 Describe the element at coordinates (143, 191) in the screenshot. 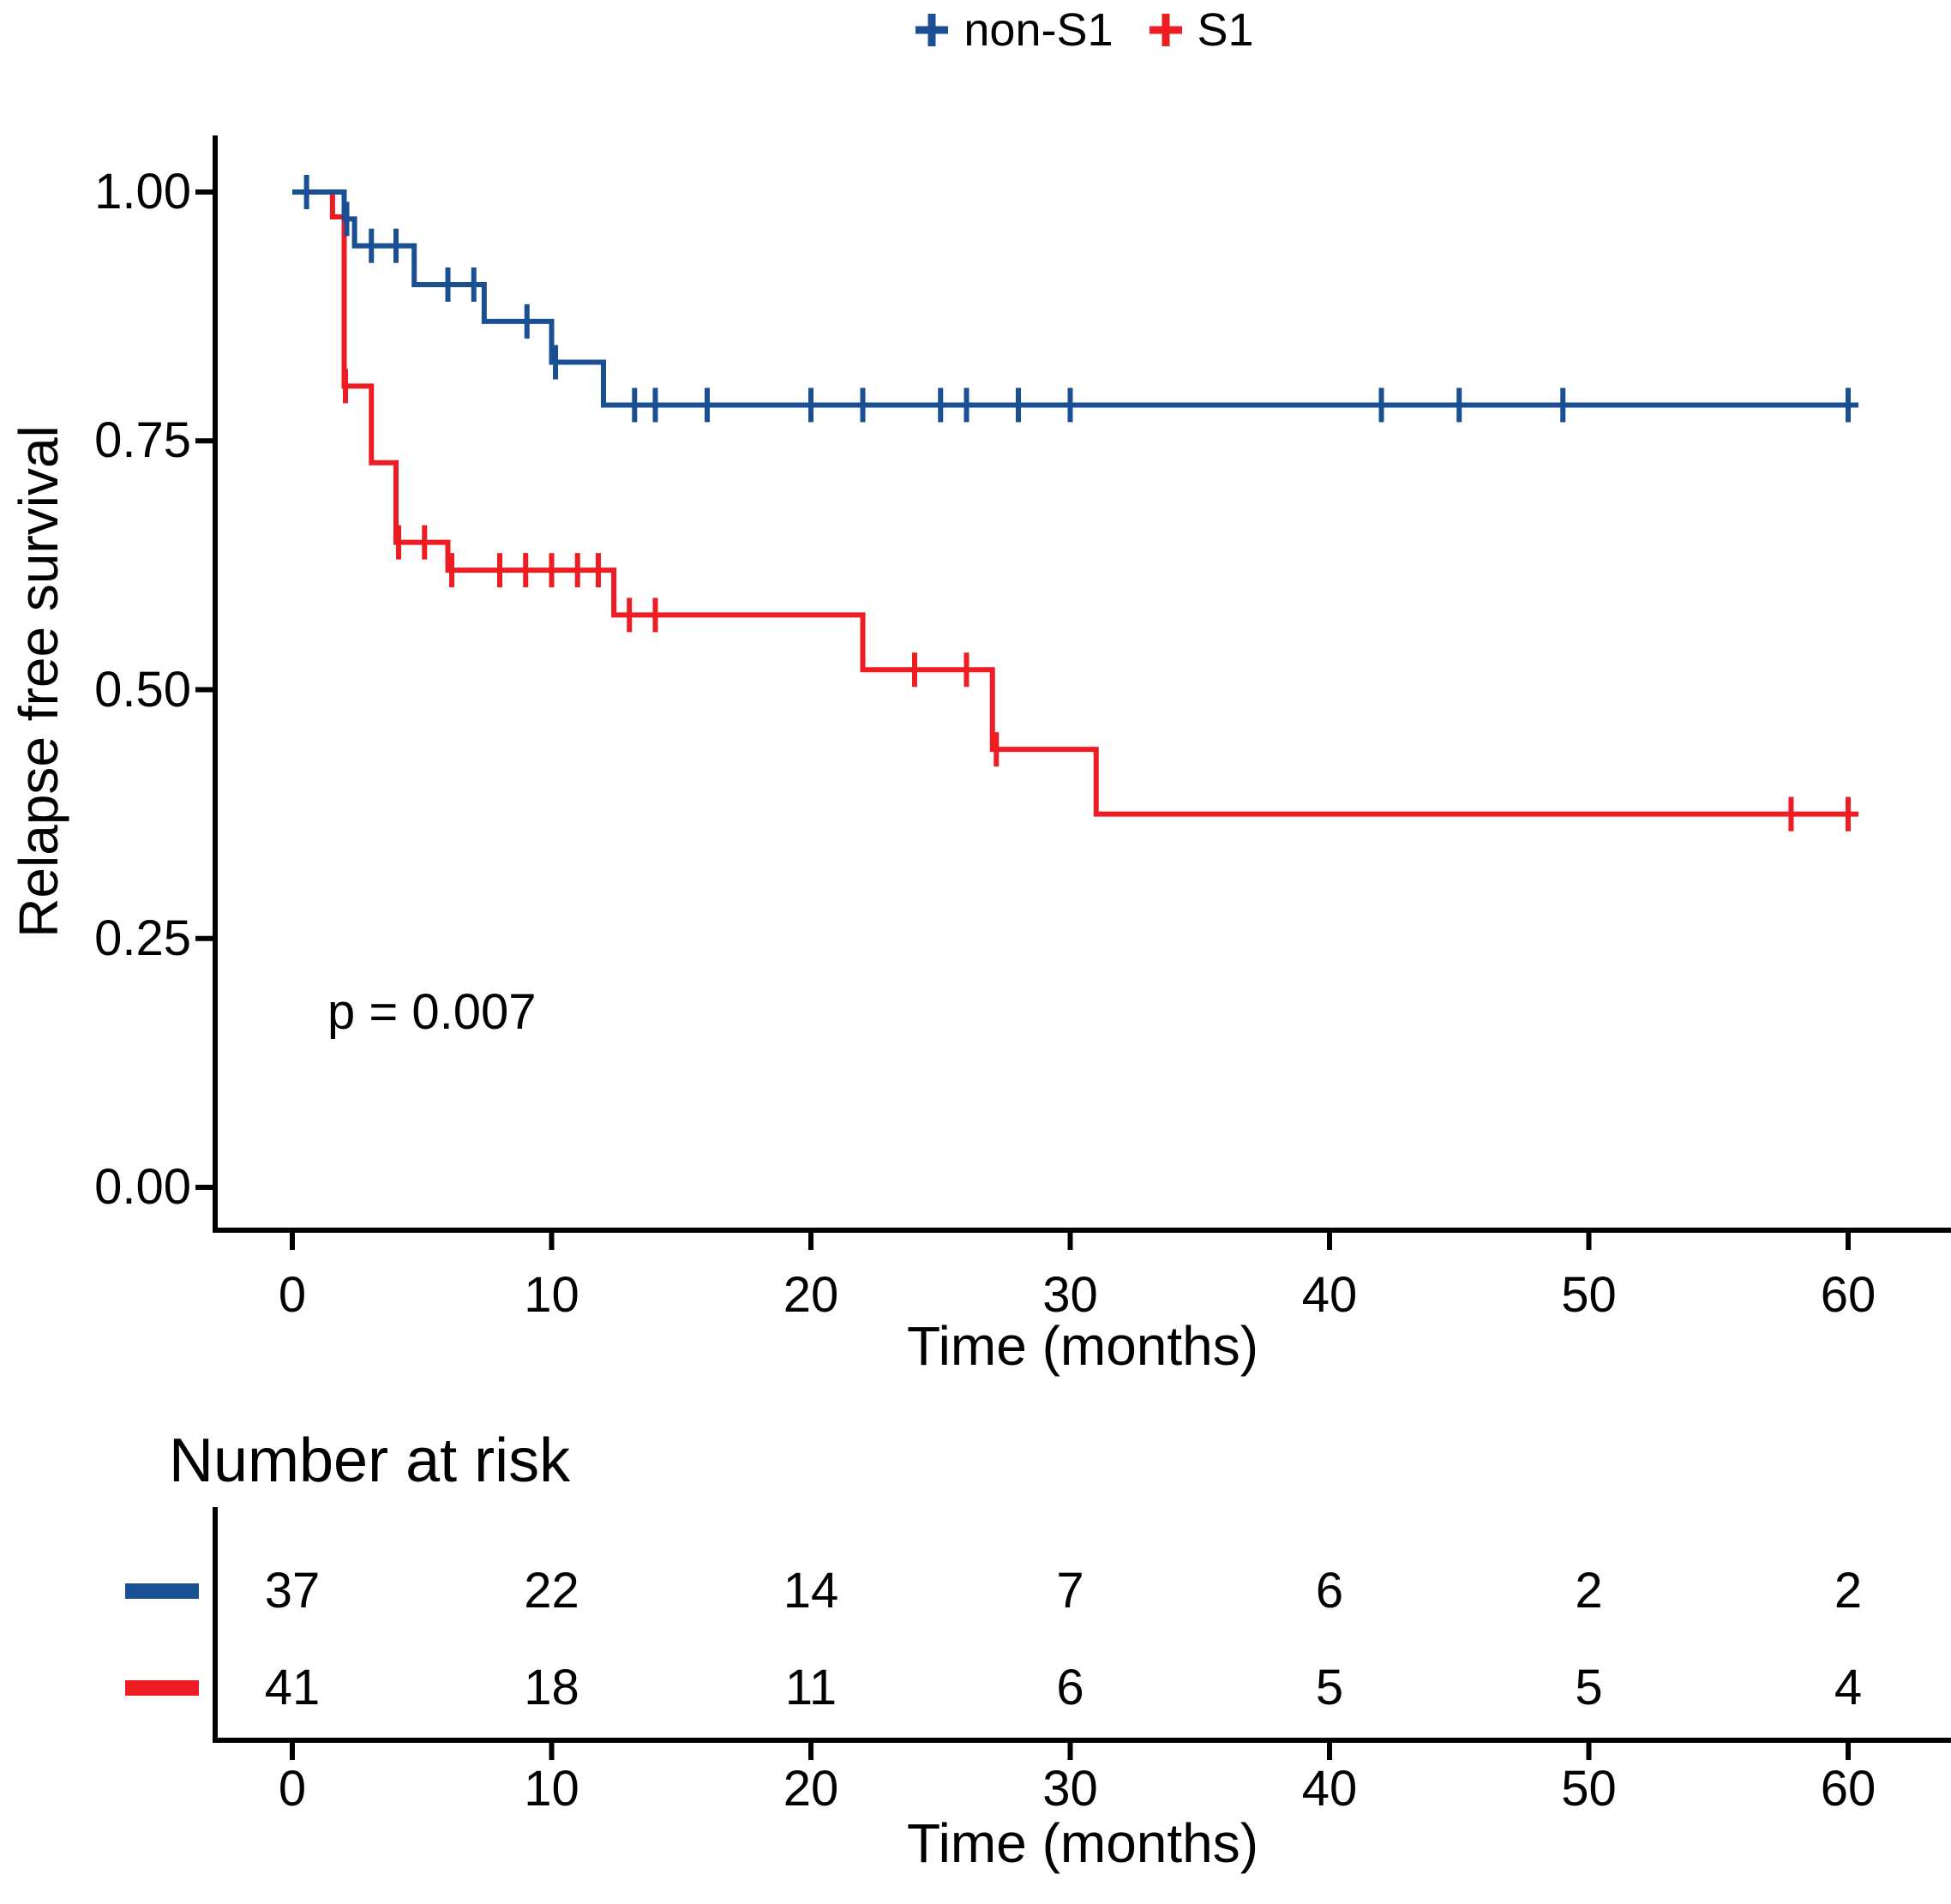

I see `y-tick-label: 1.00` at that location.